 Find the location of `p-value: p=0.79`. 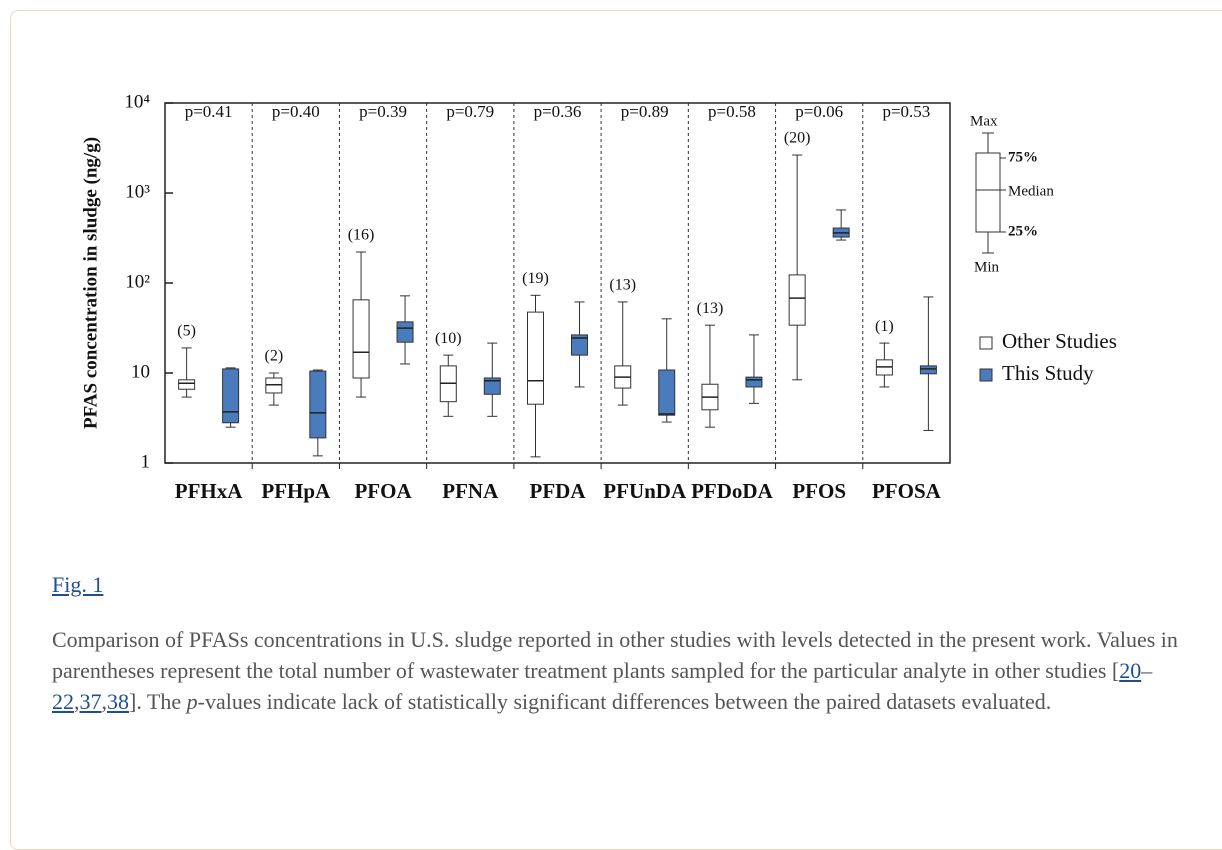

p-value: p=0.79 is located at coordinates (470, 111).